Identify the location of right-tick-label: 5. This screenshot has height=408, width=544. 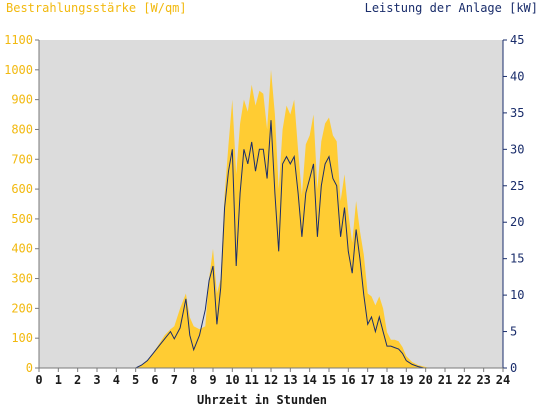
(513, 332).